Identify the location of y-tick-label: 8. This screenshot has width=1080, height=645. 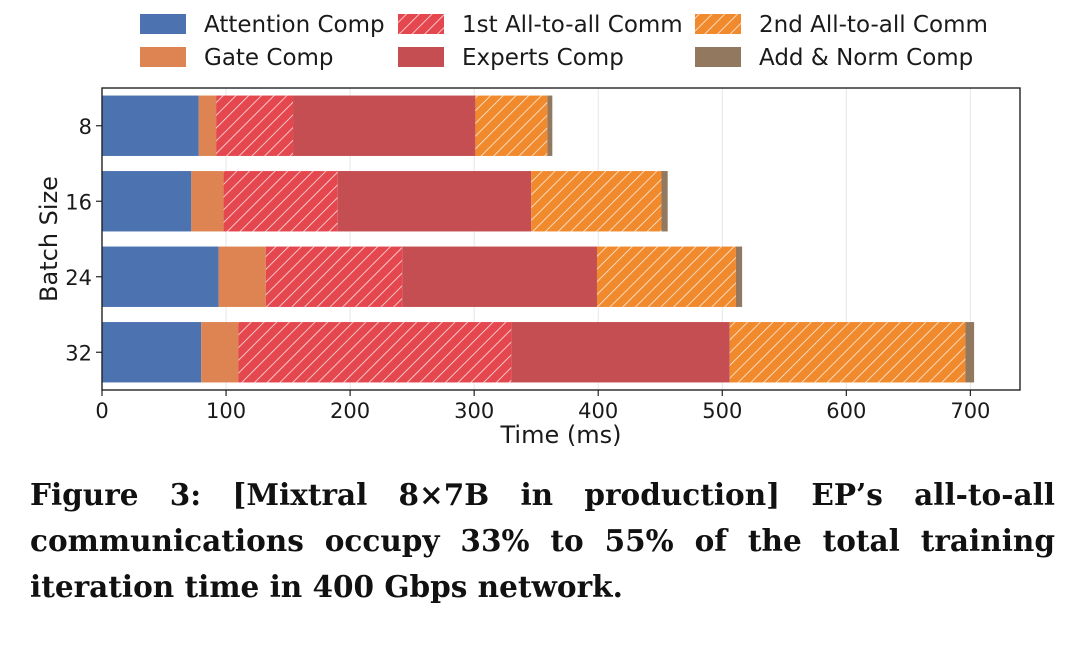
(85, 127).